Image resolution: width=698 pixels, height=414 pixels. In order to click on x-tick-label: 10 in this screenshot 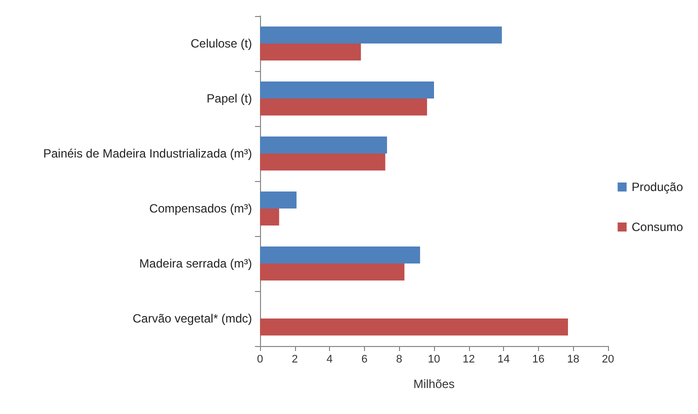, I will do `click(434, 360)`.